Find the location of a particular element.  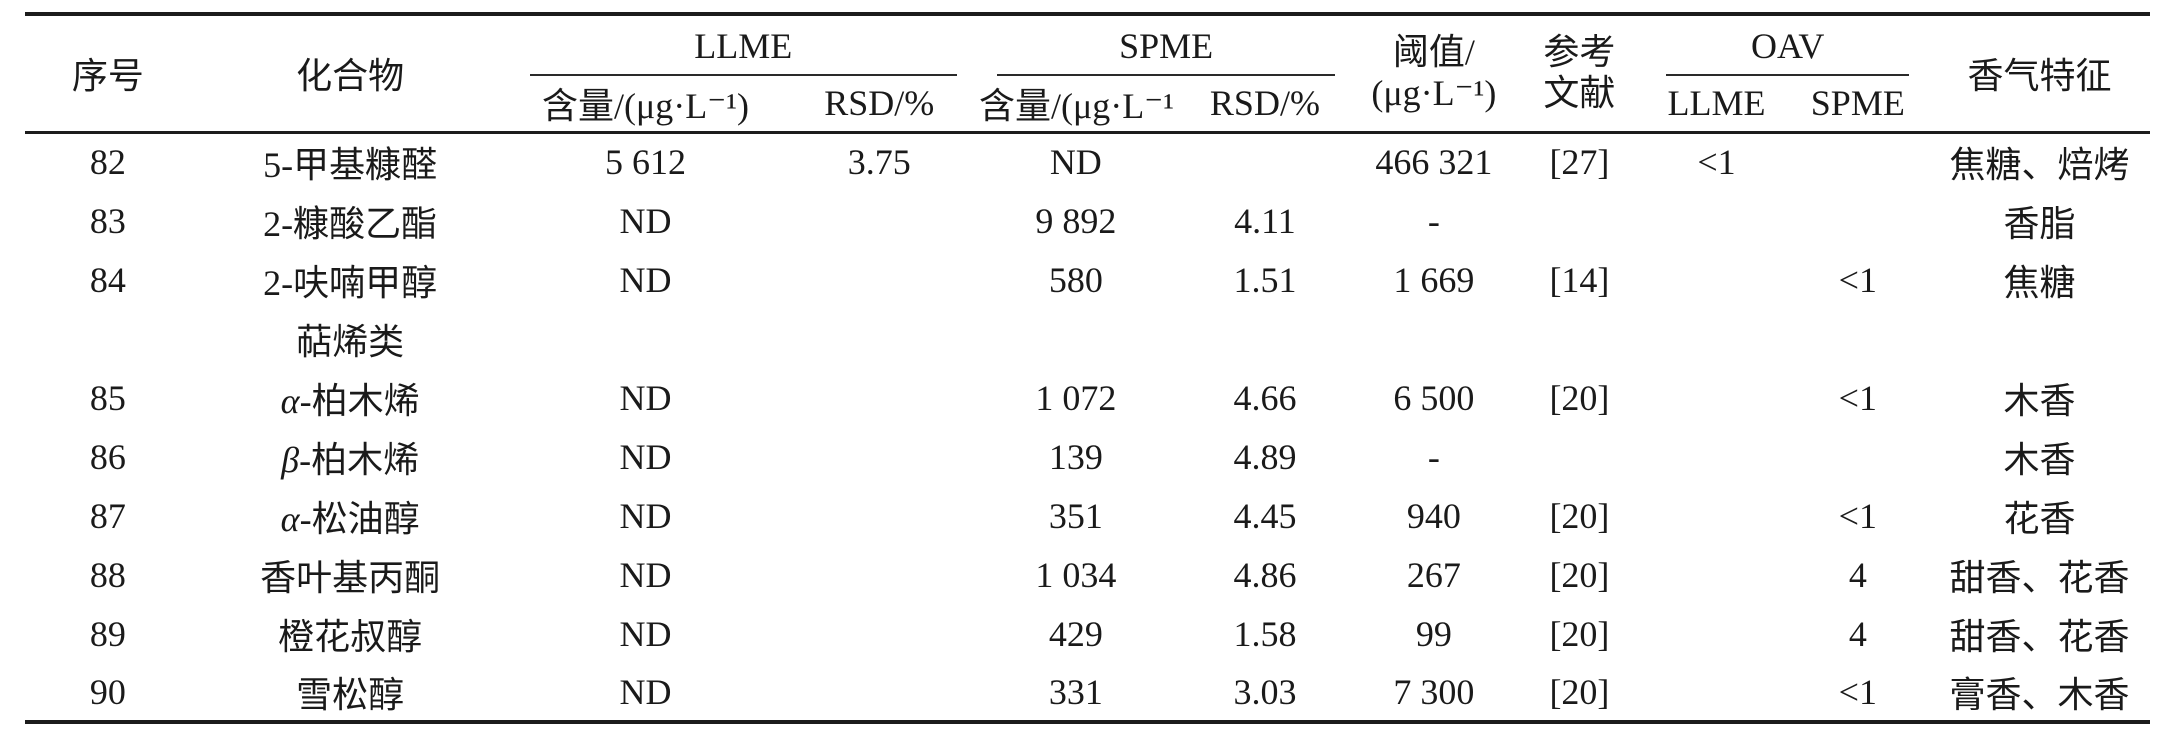

cell-threshold: 1 669 is located at coordinates (1434, 279).